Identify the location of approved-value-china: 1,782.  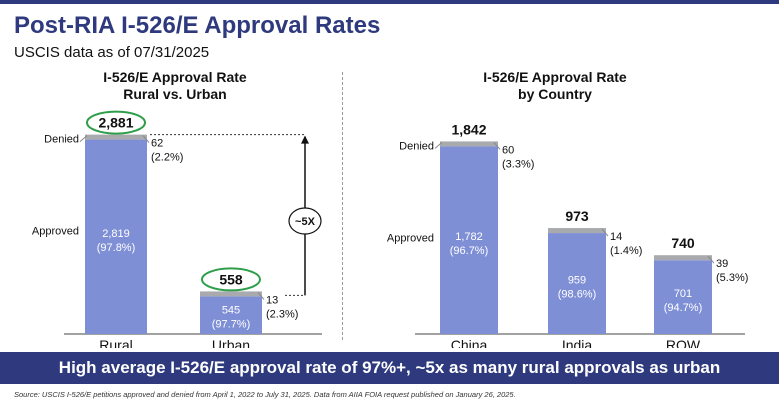
(469, 237).